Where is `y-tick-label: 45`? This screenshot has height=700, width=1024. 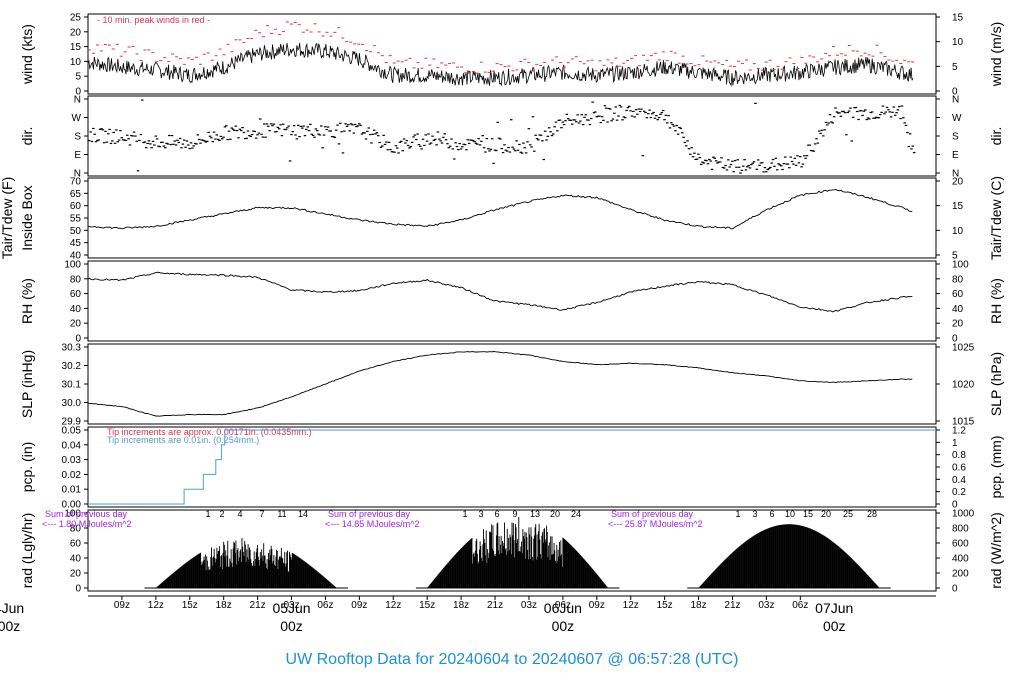
y-tick-label: 45 is located at coordinates (76, 243).